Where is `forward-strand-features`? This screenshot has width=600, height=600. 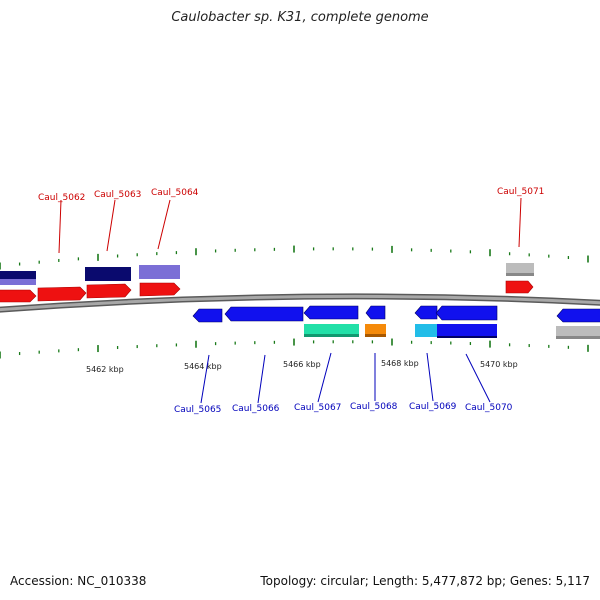 forward-strand-features is located at coordinates (267, 283).